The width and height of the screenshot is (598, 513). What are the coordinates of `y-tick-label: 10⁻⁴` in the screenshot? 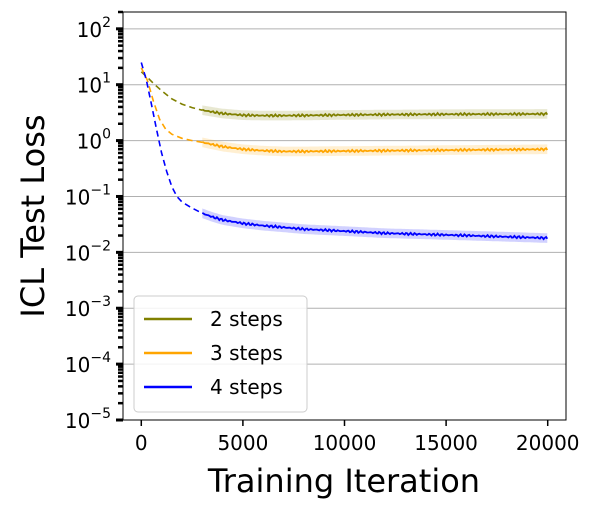 It's located at (88, 363).